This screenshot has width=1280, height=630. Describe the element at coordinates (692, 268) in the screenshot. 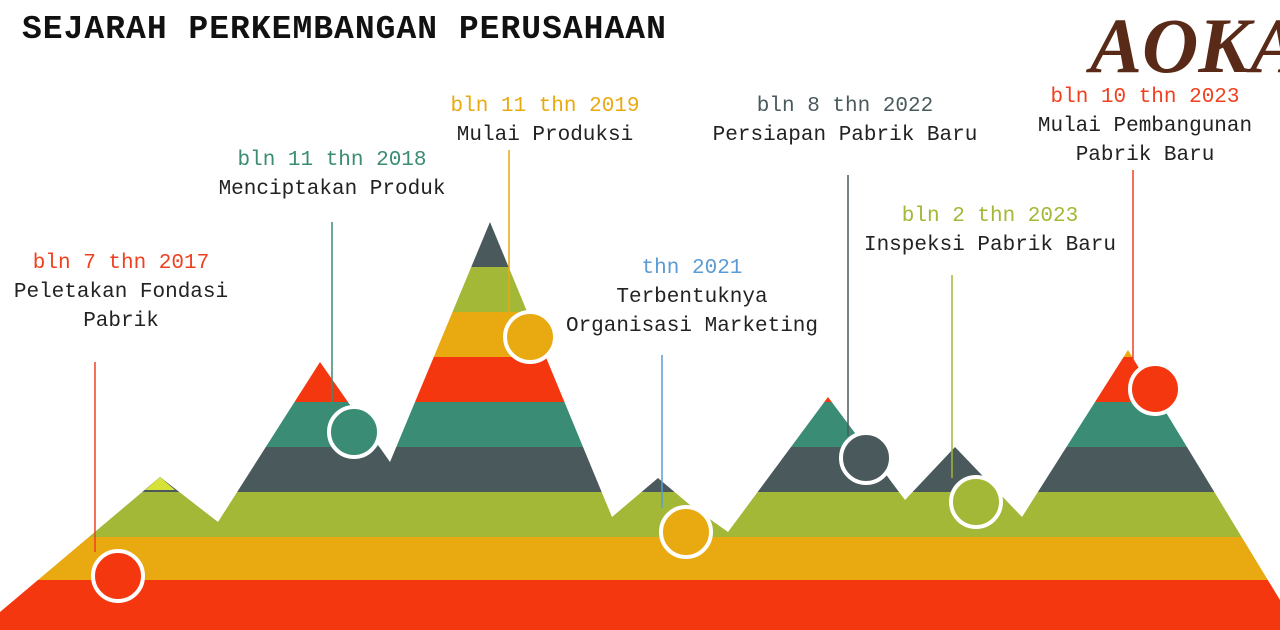

I see `milestone-date: thn 2021` at that location.